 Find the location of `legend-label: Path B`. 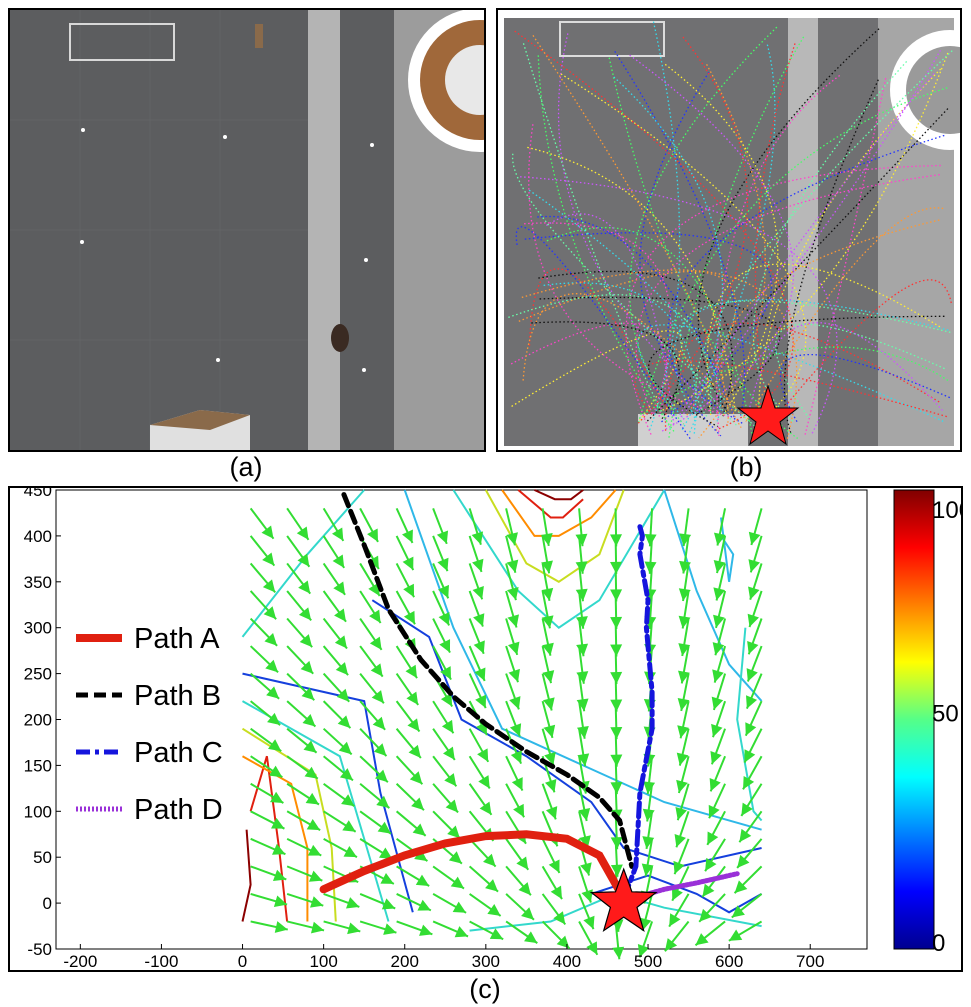

legend-label: Path B is located at coordinates (177, 696).